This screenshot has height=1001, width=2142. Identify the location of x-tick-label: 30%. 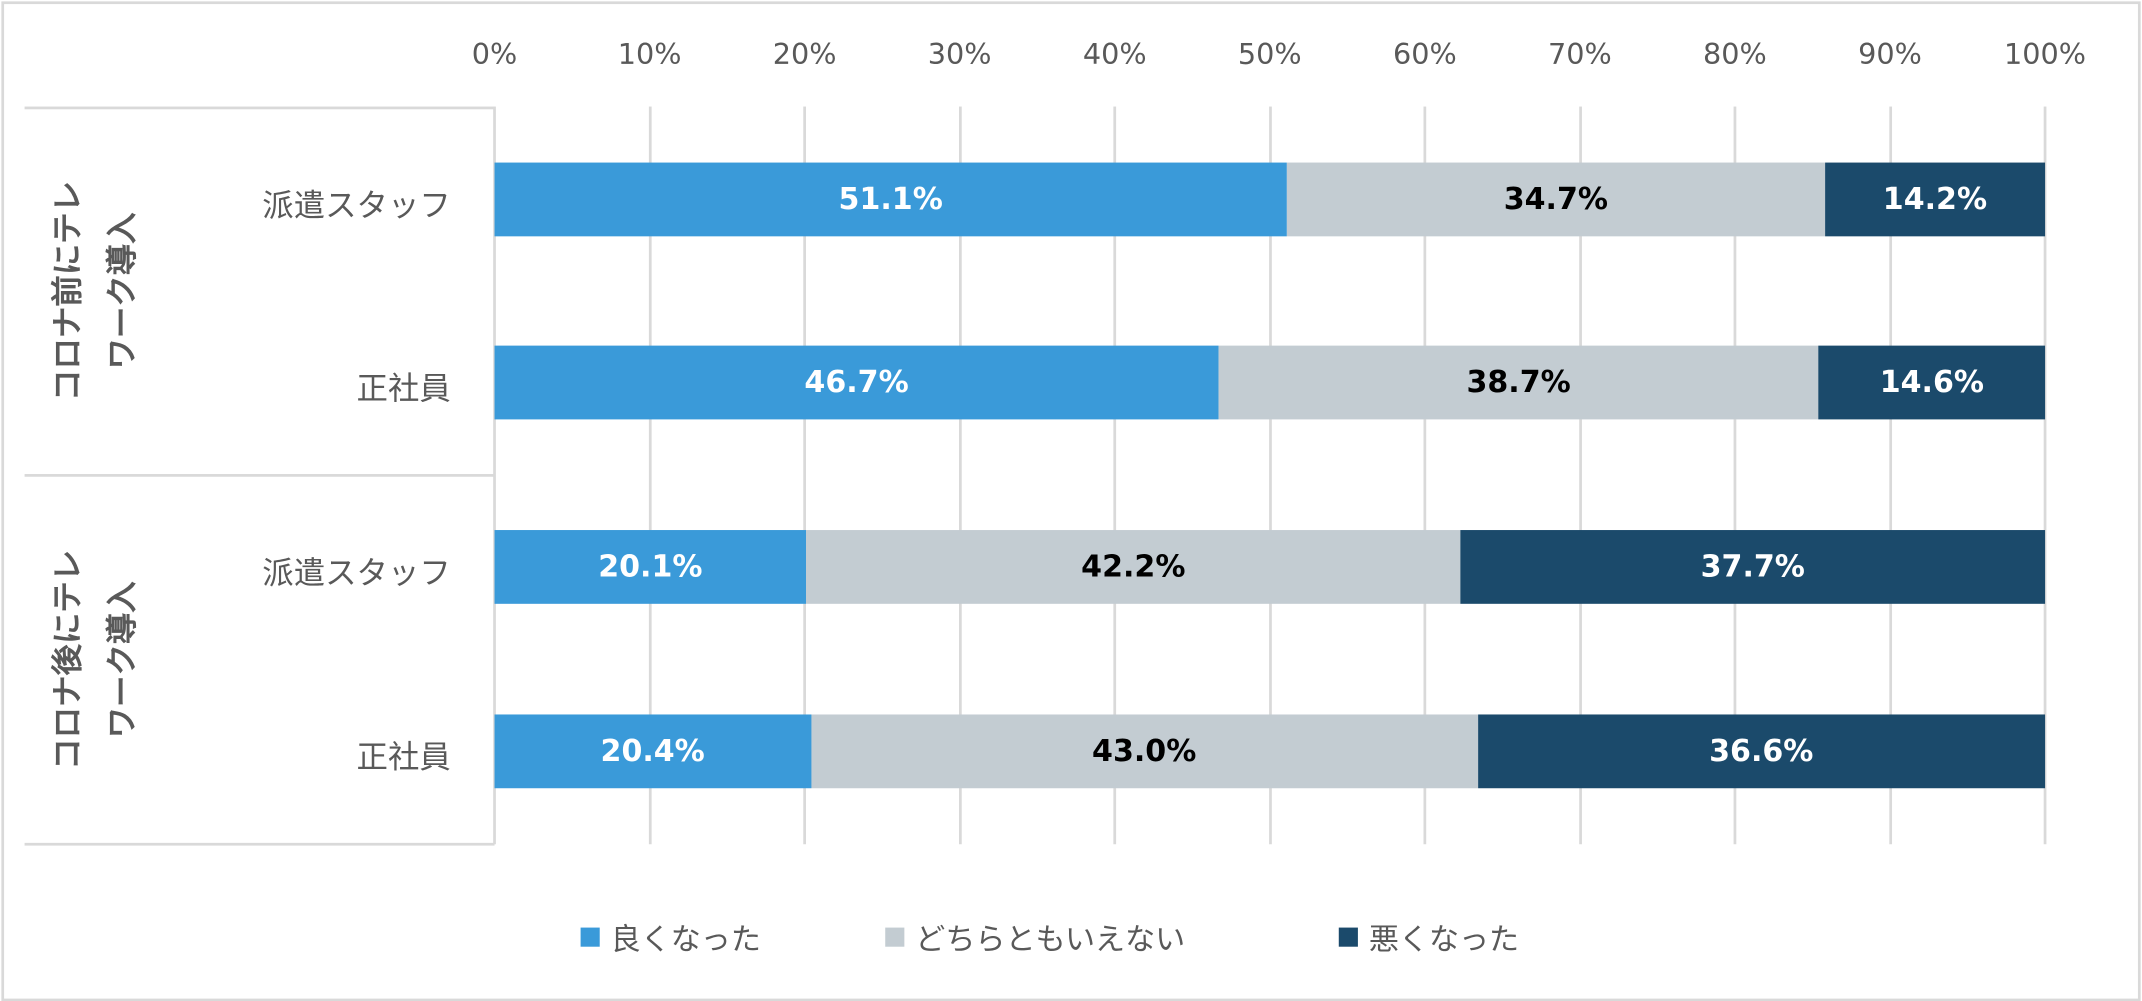
(959, 55).